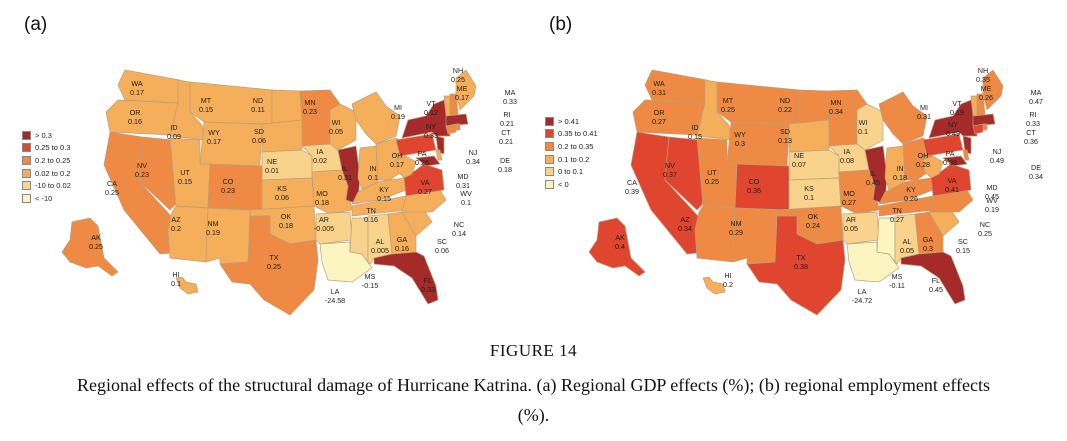 The height and width of the screenshot is (441, 1067). Describe the element at coordinates (258, 109) in the screenshot. I see `state-value: 0.11` at that location.